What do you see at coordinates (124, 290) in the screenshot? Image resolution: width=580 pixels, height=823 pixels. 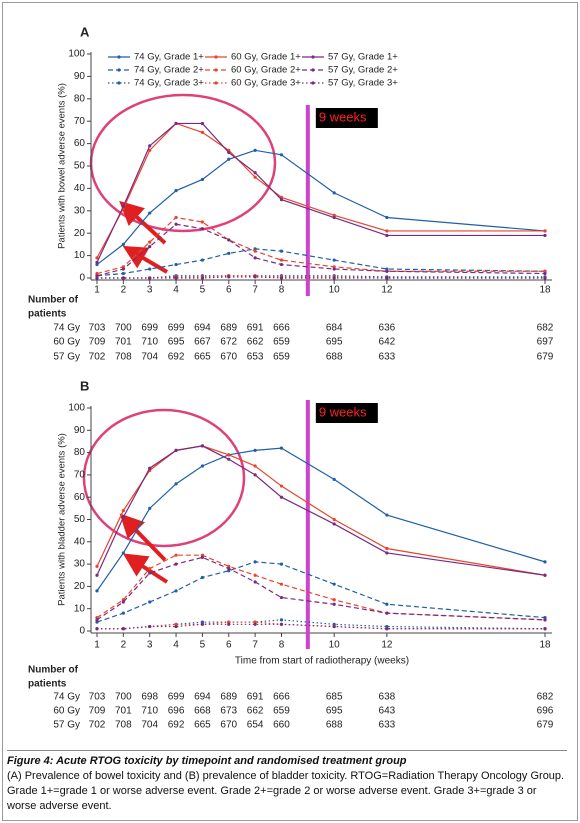 I see `x-tick-label: 2` at bounding box center [124, 290].